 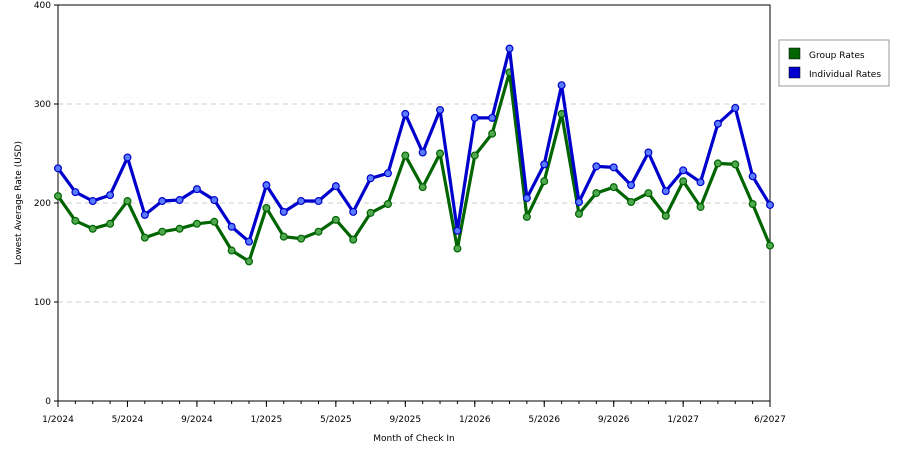 What do you see at coordinates (48, 402) in the screenshot?
I see `y-tick-label: 0` at bounding box center [48, 402].